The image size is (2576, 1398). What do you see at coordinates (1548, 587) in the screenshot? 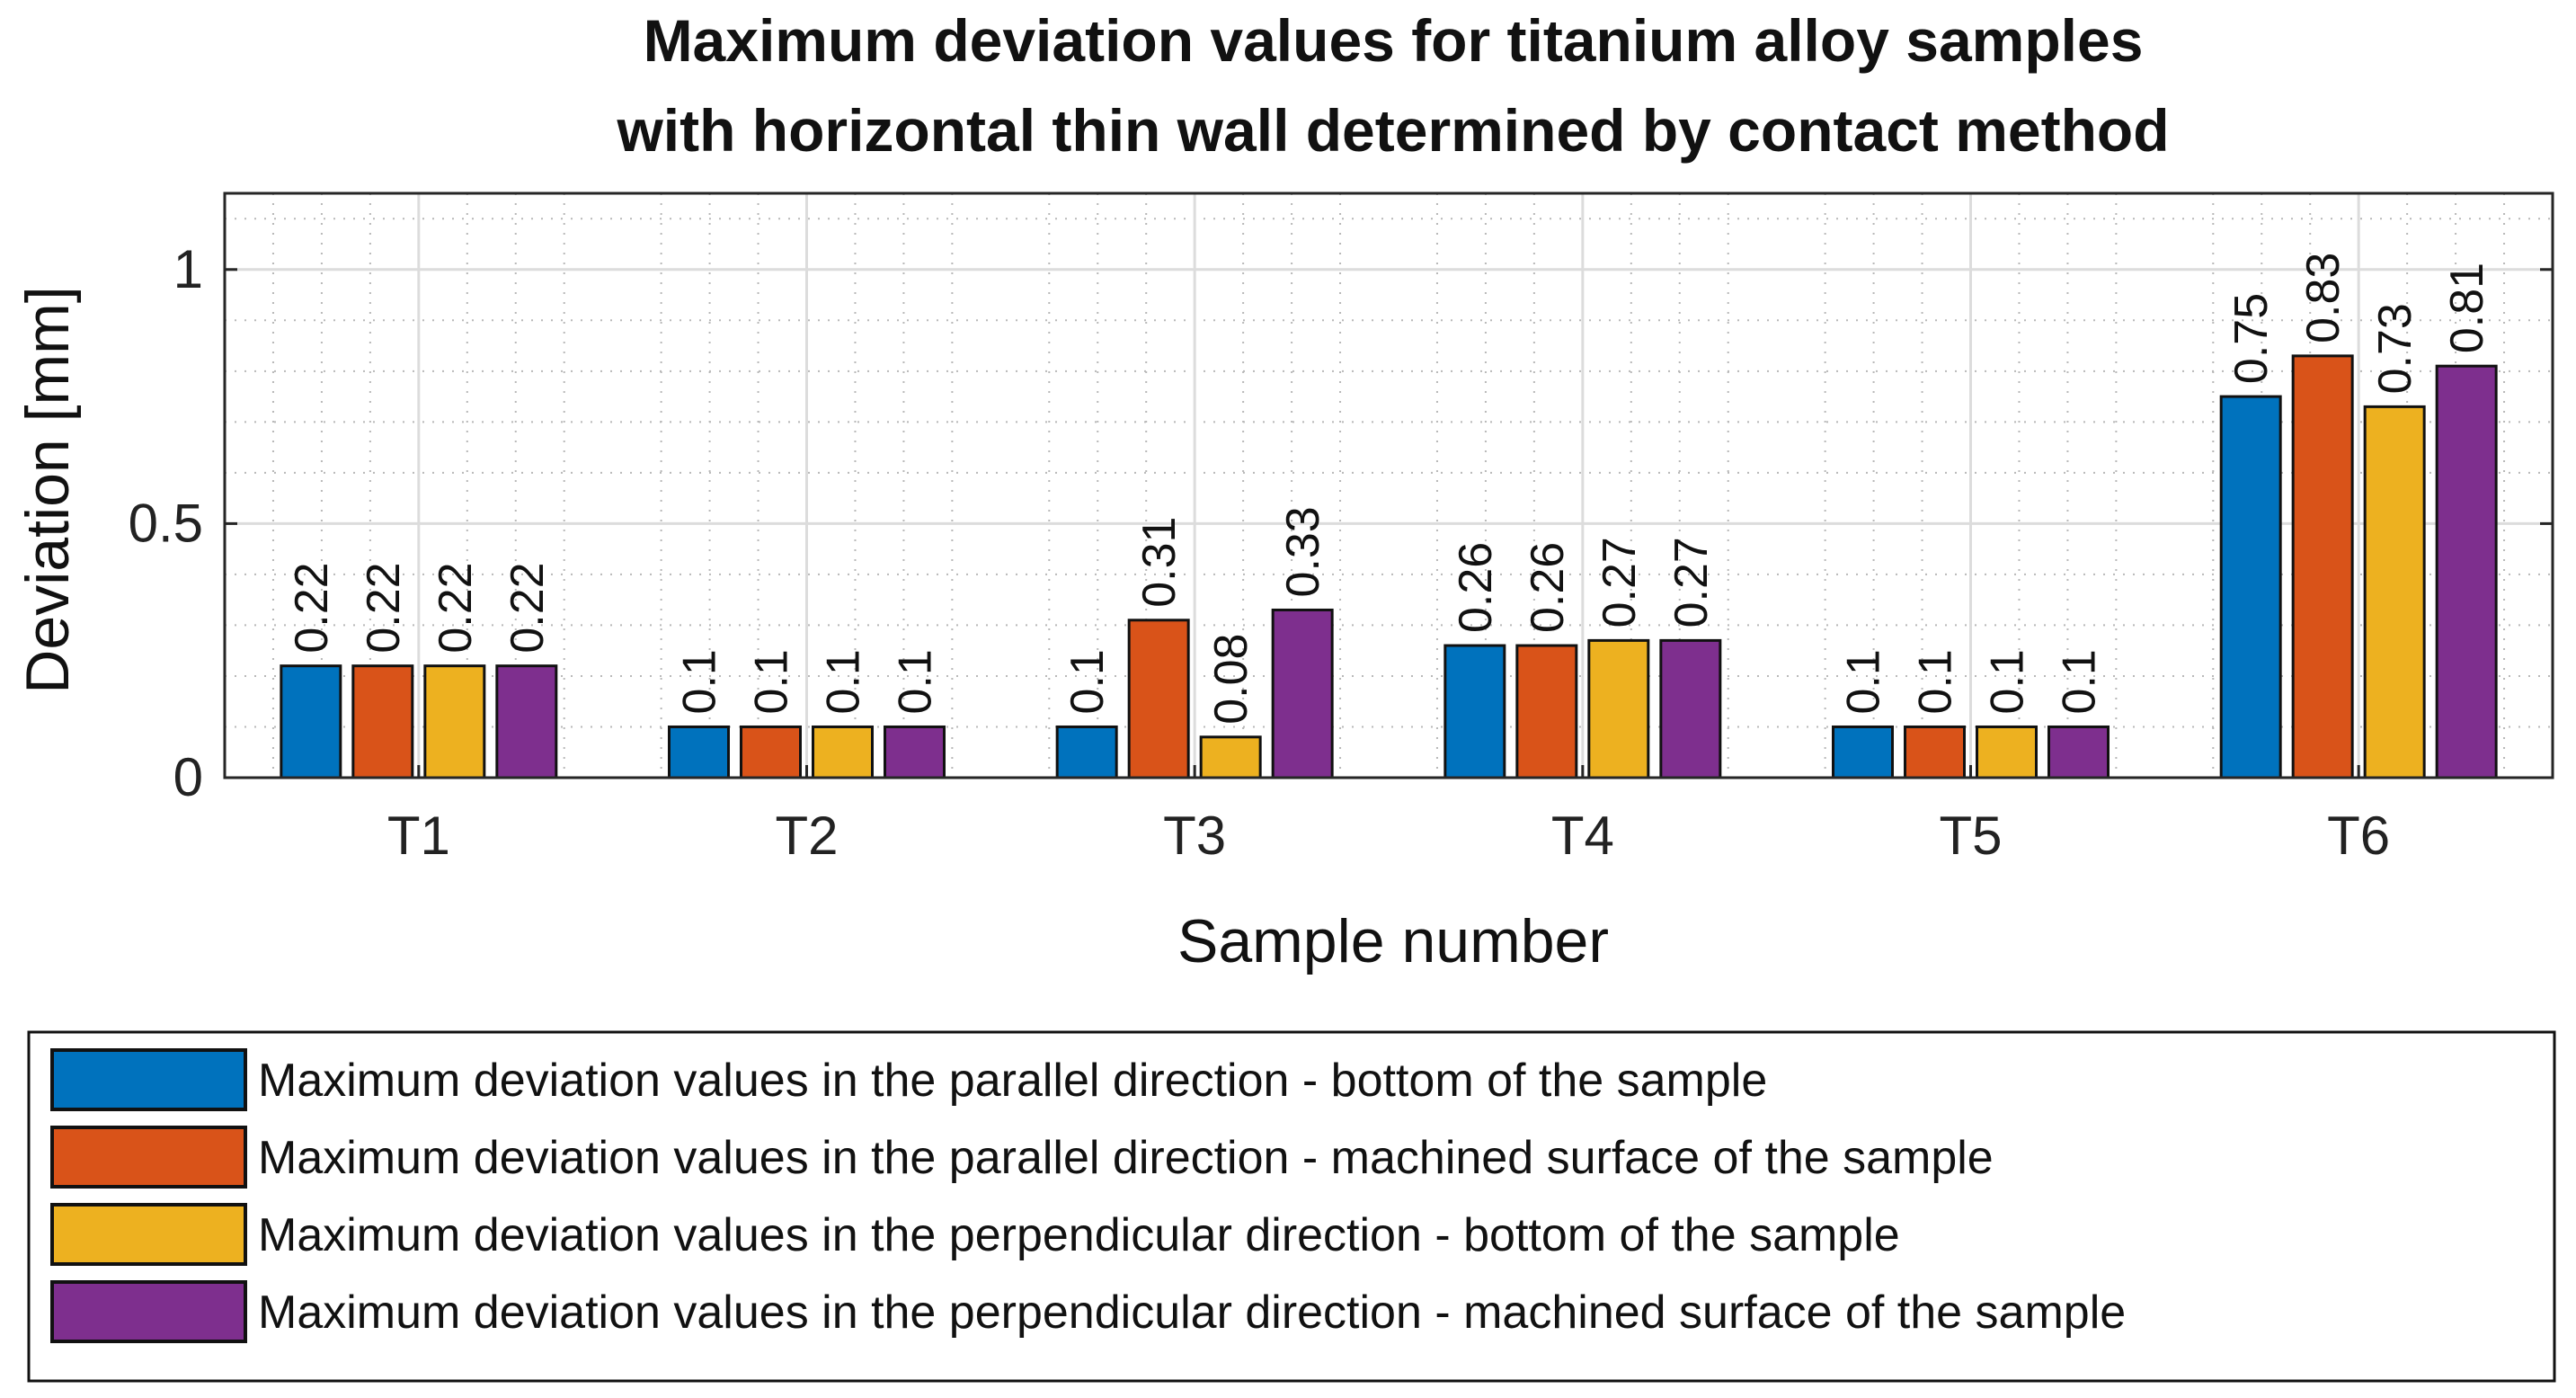
I see `data-label-T4-series-2: 0.26` at bounding box center [1548, 587].